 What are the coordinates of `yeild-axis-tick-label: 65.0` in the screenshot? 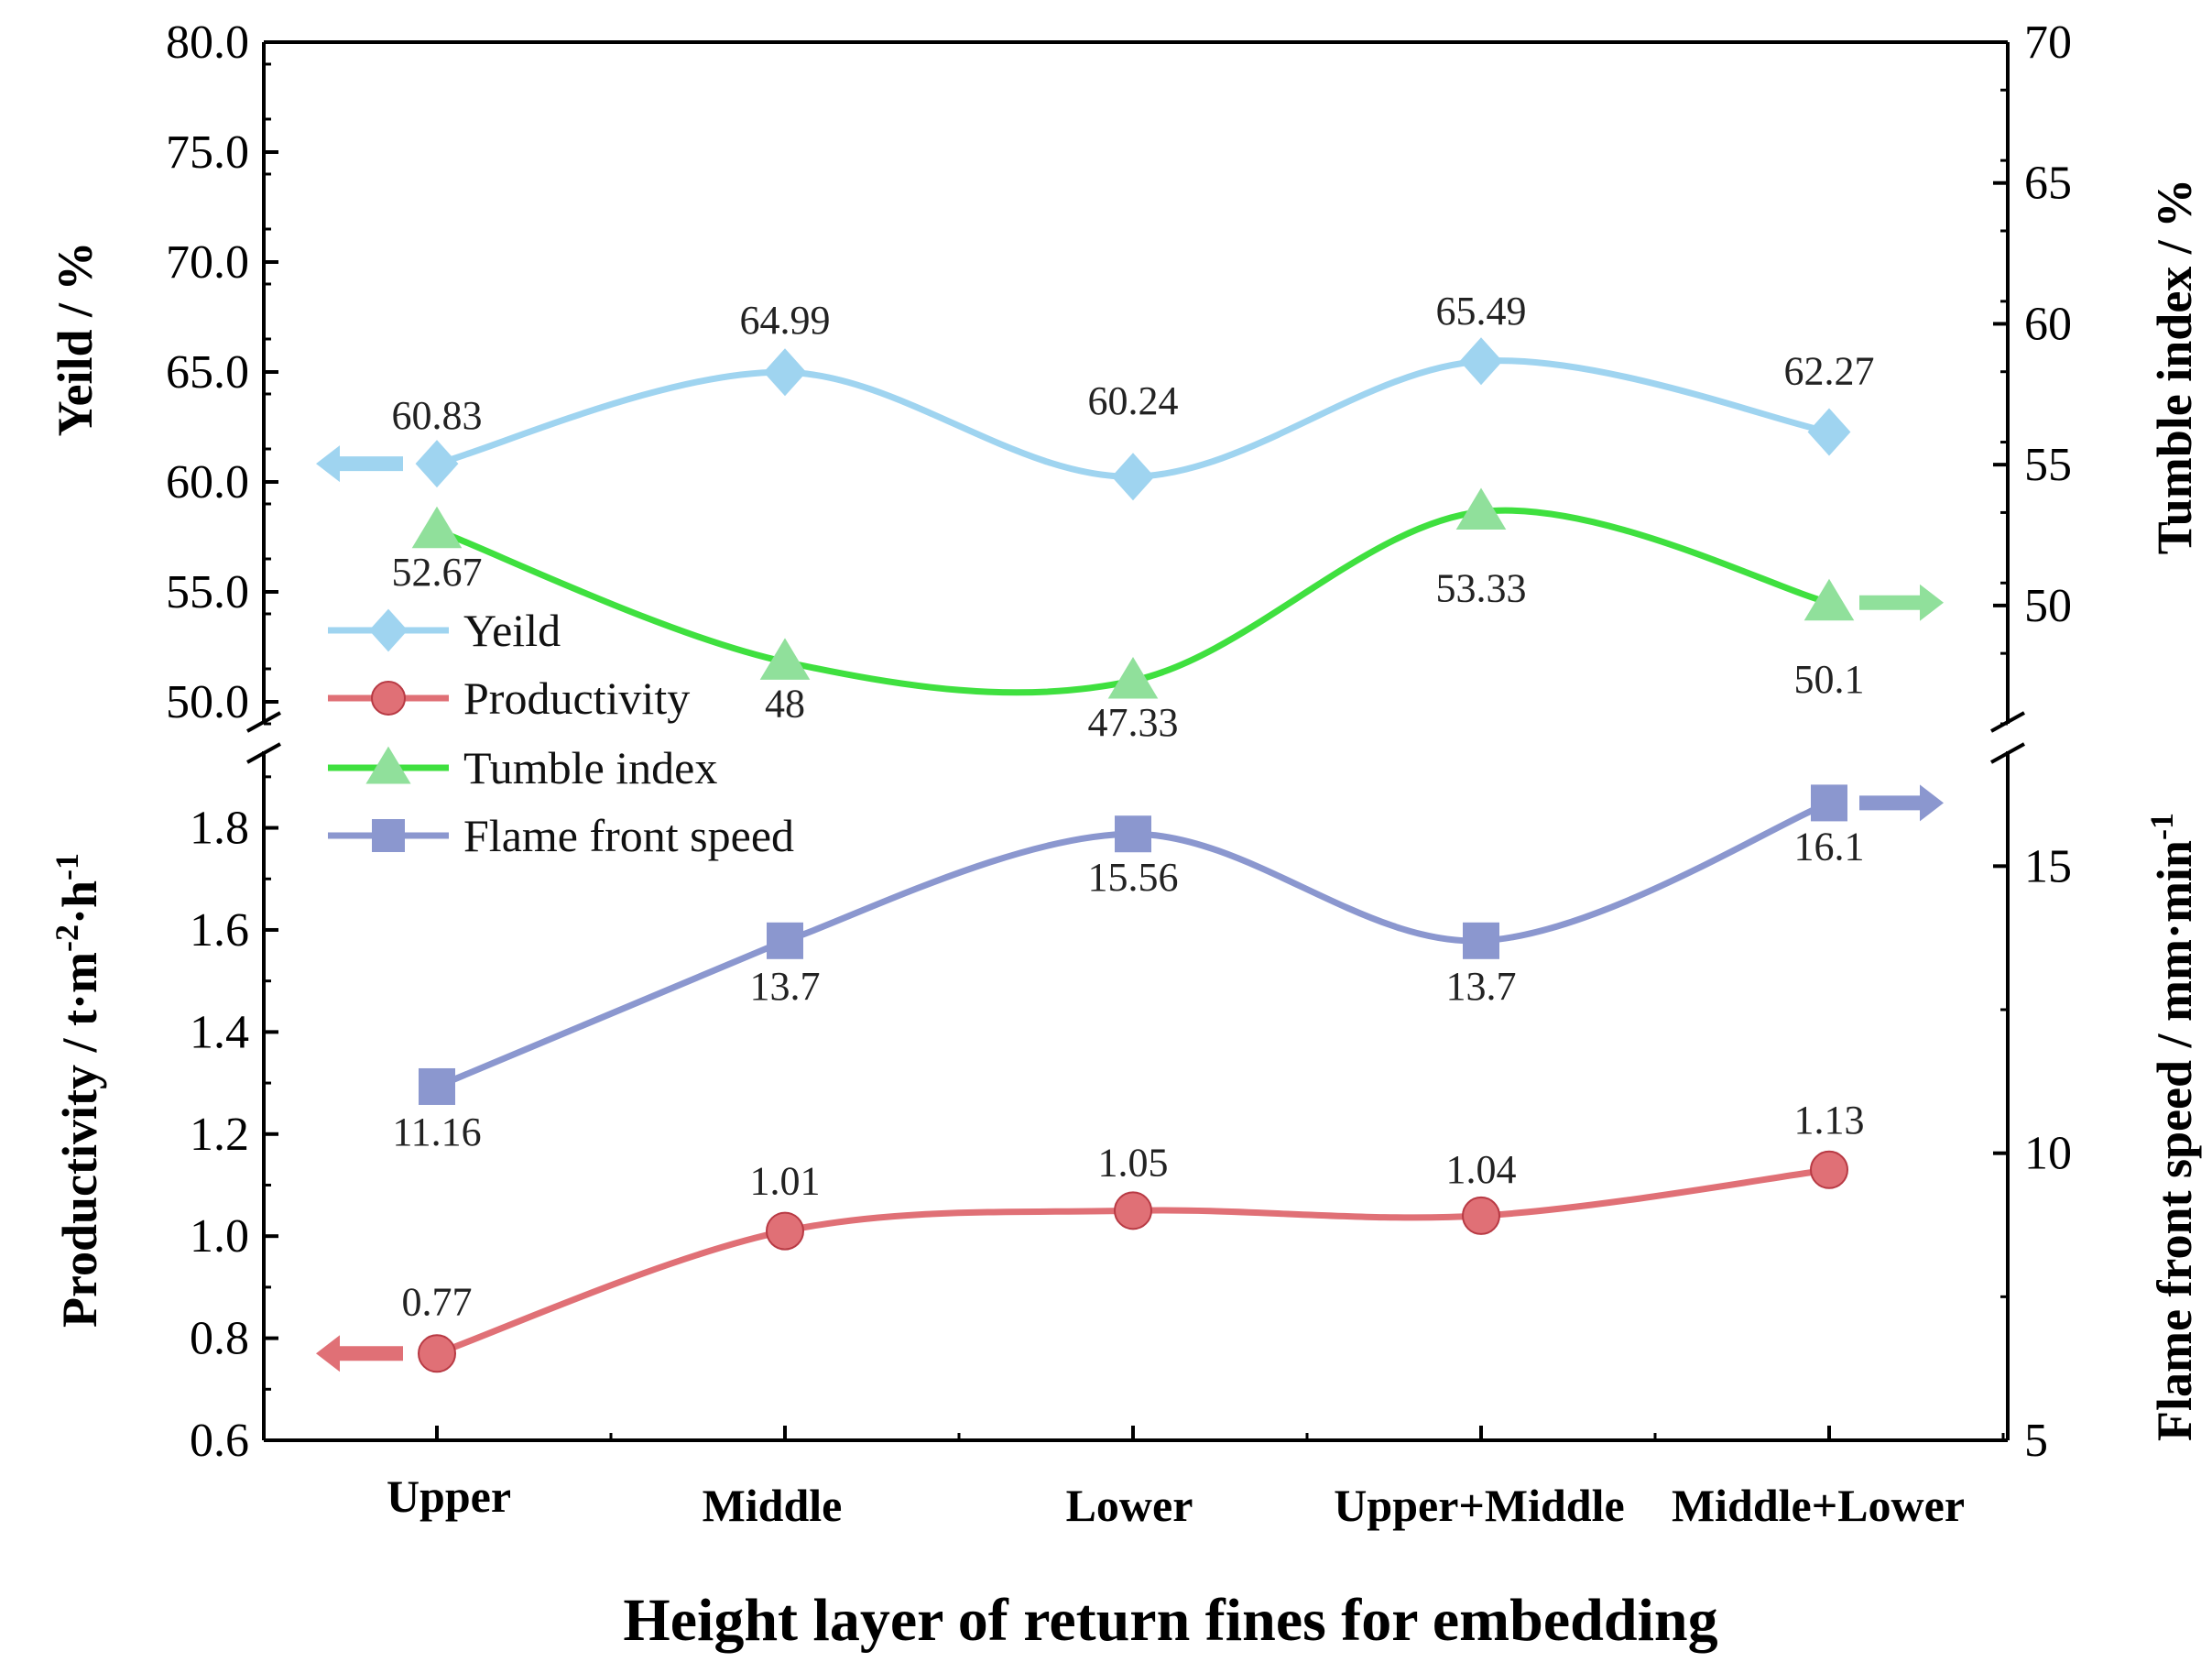 It's located at (207, 372).